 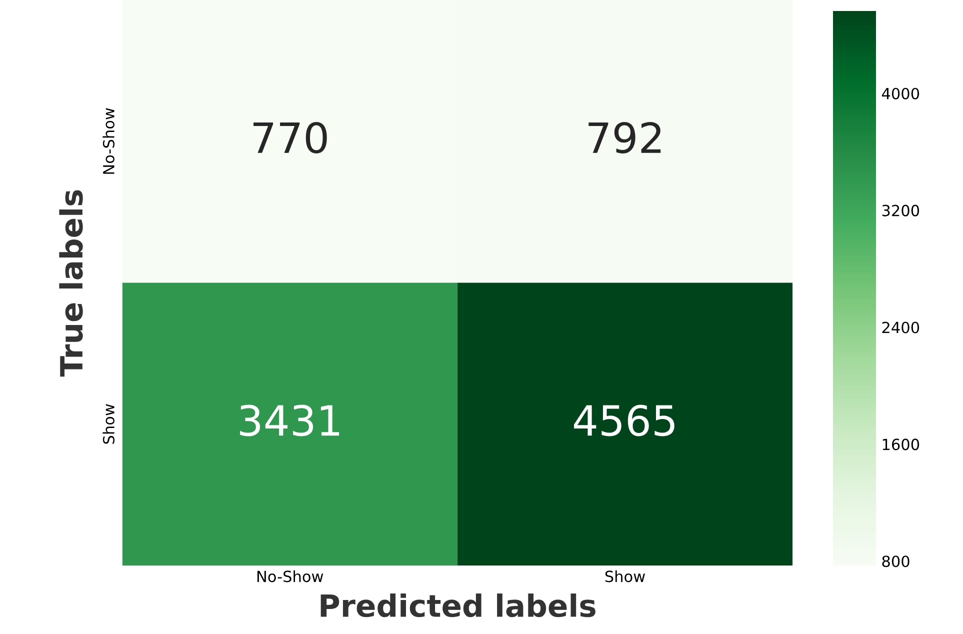 I want to click on data-label: 792, so click(x=624, y=138).